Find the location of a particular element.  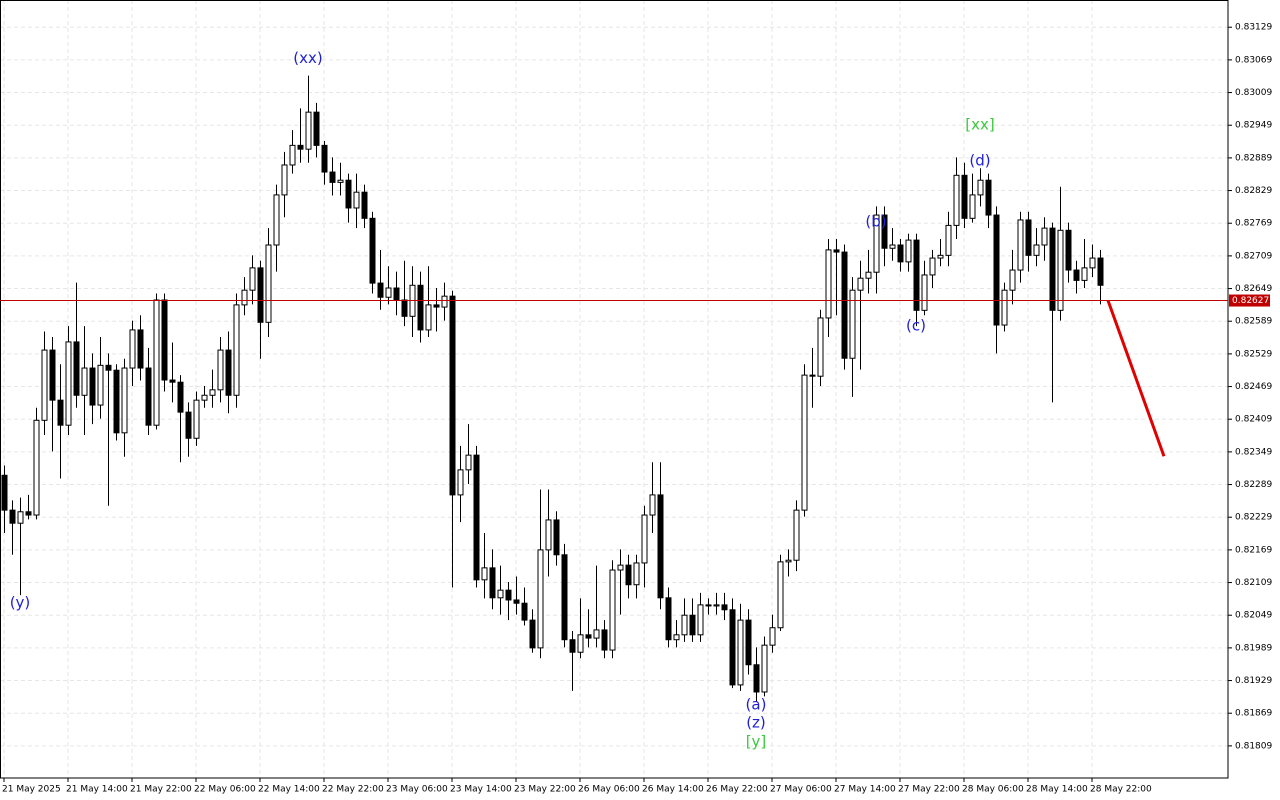

y-tick-label: 0.81809 is located at coordinates (1253, 746).